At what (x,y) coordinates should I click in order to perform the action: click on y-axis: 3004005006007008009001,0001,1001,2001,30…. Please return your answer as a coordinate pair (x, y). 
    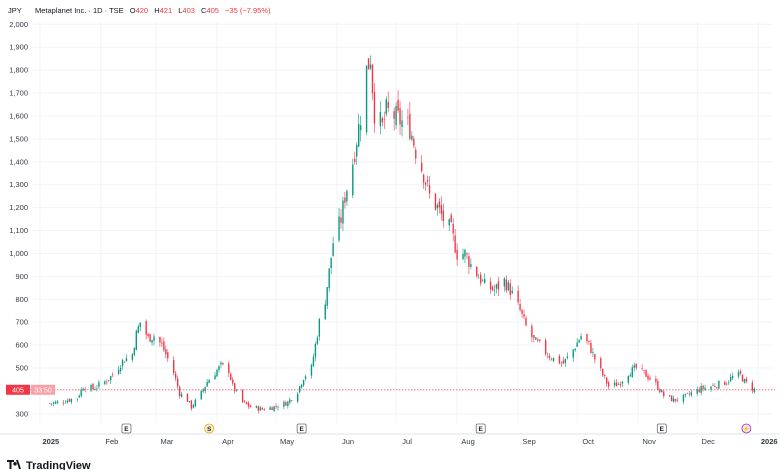
    Looking at the image, I should click on (18, 219).